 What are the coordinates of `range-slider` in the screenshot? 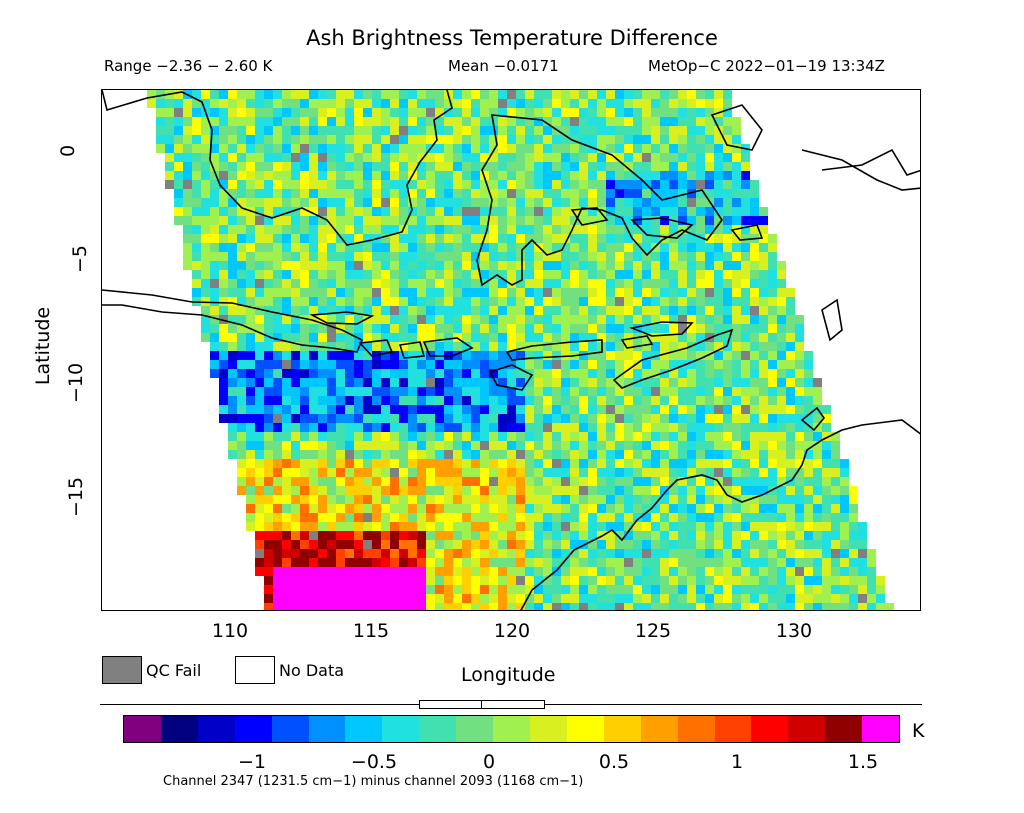 It's located at (482, 704).